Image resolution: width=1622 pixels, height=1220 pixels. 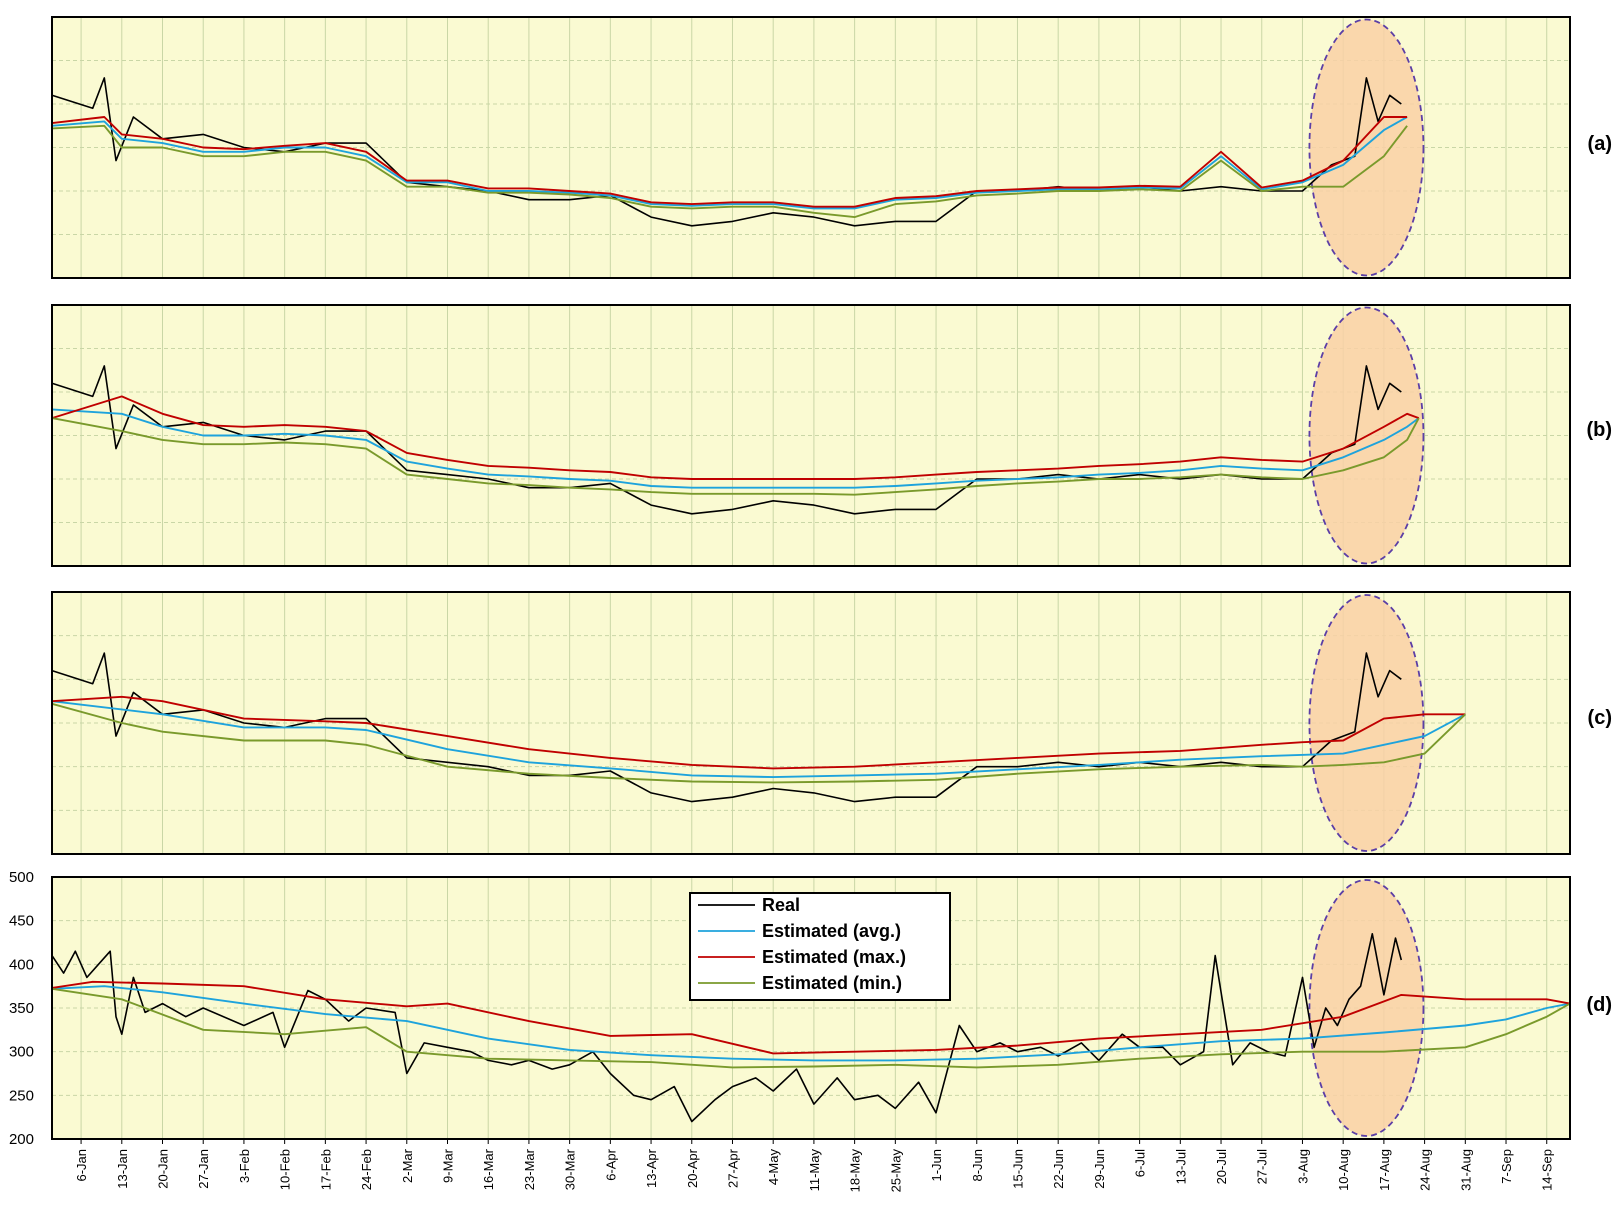 What do you see at coordinates (1262, 1167) in the screenshot?
I see `x-tick-label: 27-Jul` at bounding box center [1262, 1167].